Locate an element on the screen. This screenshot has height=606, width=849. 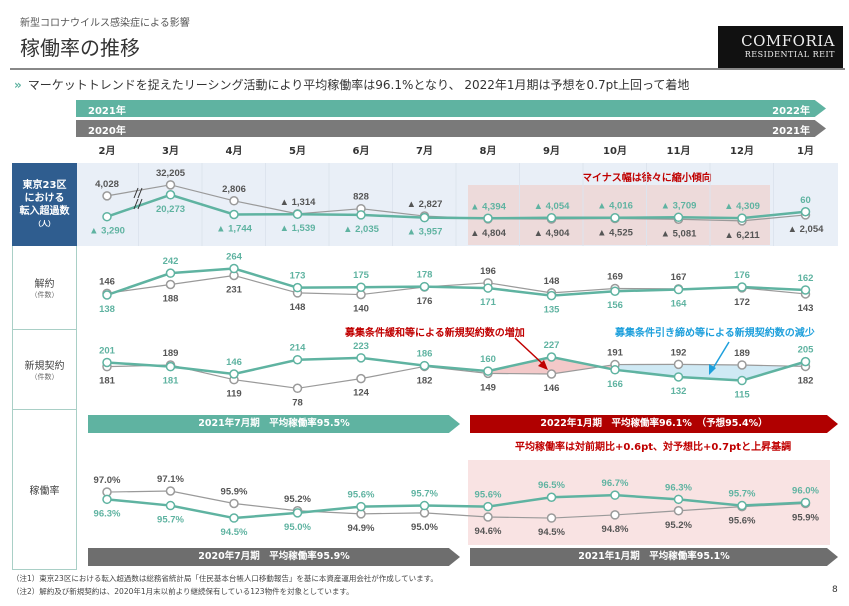
cancel-data-label: 156 is located at coordinates (615, 305).